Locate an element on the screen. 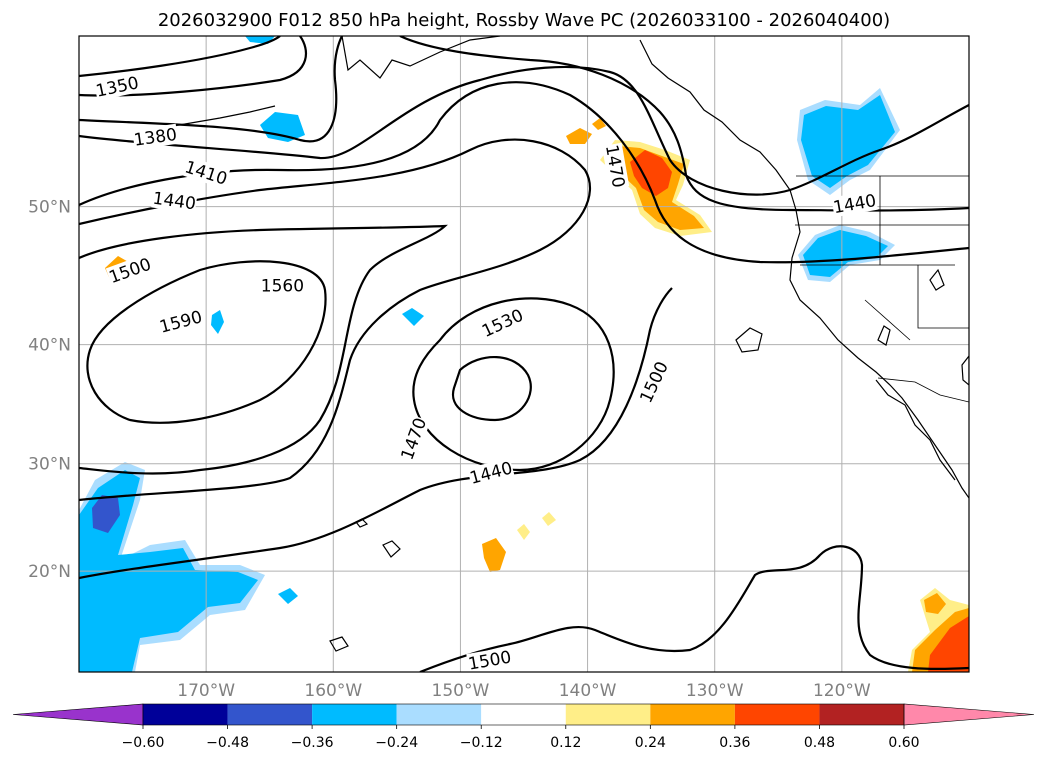 This screenshot has height=765, width=1047. height-contour-1500-southeast is located at coordinates (694, 608).